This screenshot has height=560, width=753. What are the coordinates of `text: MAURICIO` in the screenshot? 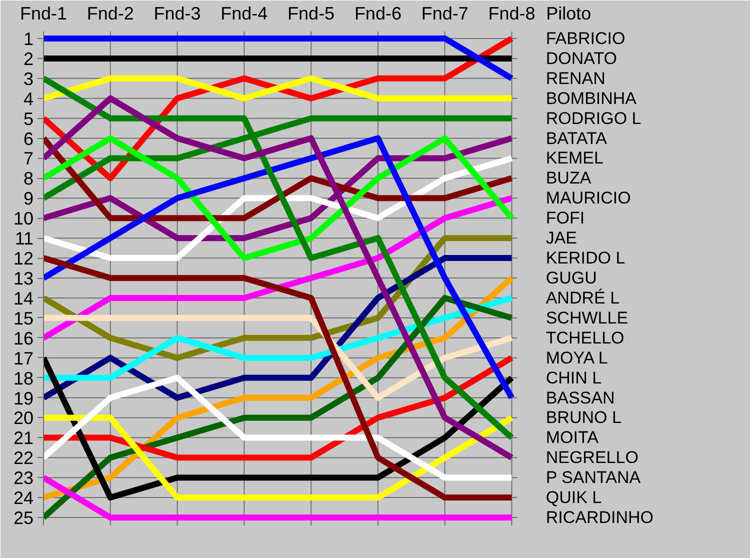 It's located at (588, 198).